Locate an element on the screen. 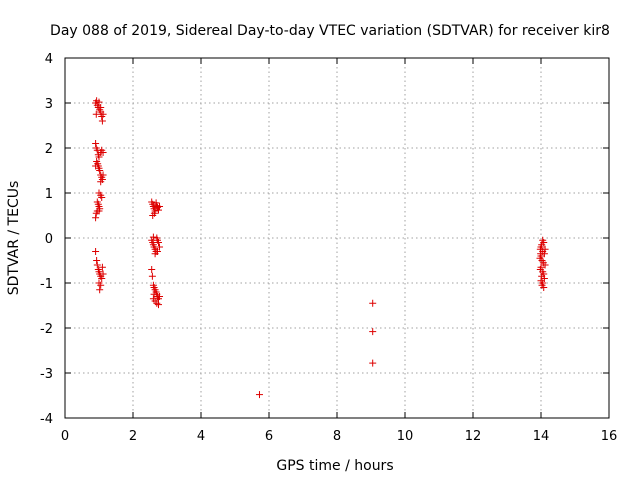  x-tick-label: 8 is located at coordinates (337, 436).